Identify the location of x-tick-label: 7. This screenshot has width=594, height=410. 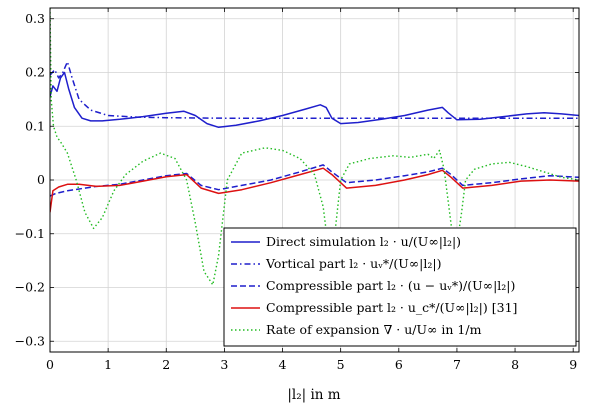
(457, 364).